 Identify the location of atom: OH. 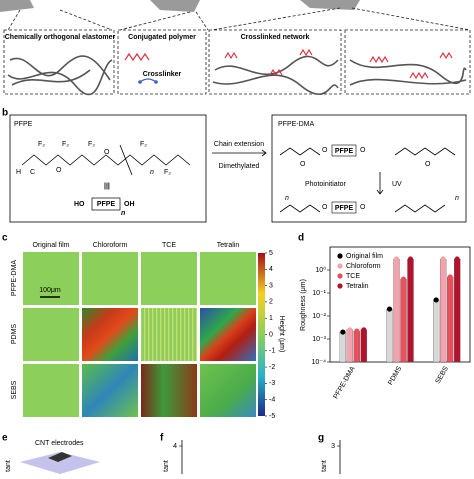
(129, 204).